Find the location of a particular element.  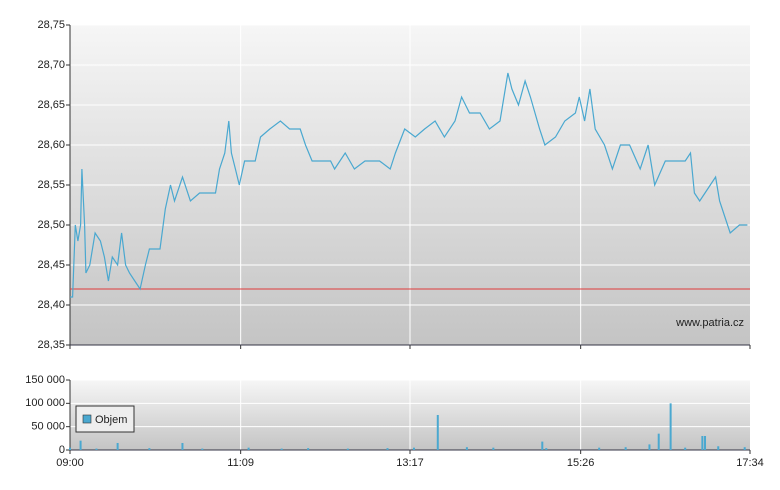

x-tick-label: 11:09 is located at coordinates (240, 463).